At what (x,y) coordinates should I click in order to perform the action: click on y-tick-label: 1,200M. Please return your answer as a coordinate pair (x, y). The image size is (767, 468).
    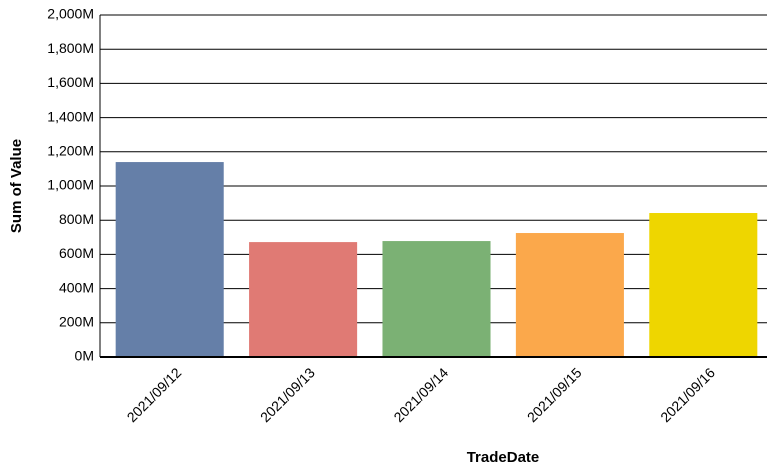
    Looking at the image, I should click on (70, 151).